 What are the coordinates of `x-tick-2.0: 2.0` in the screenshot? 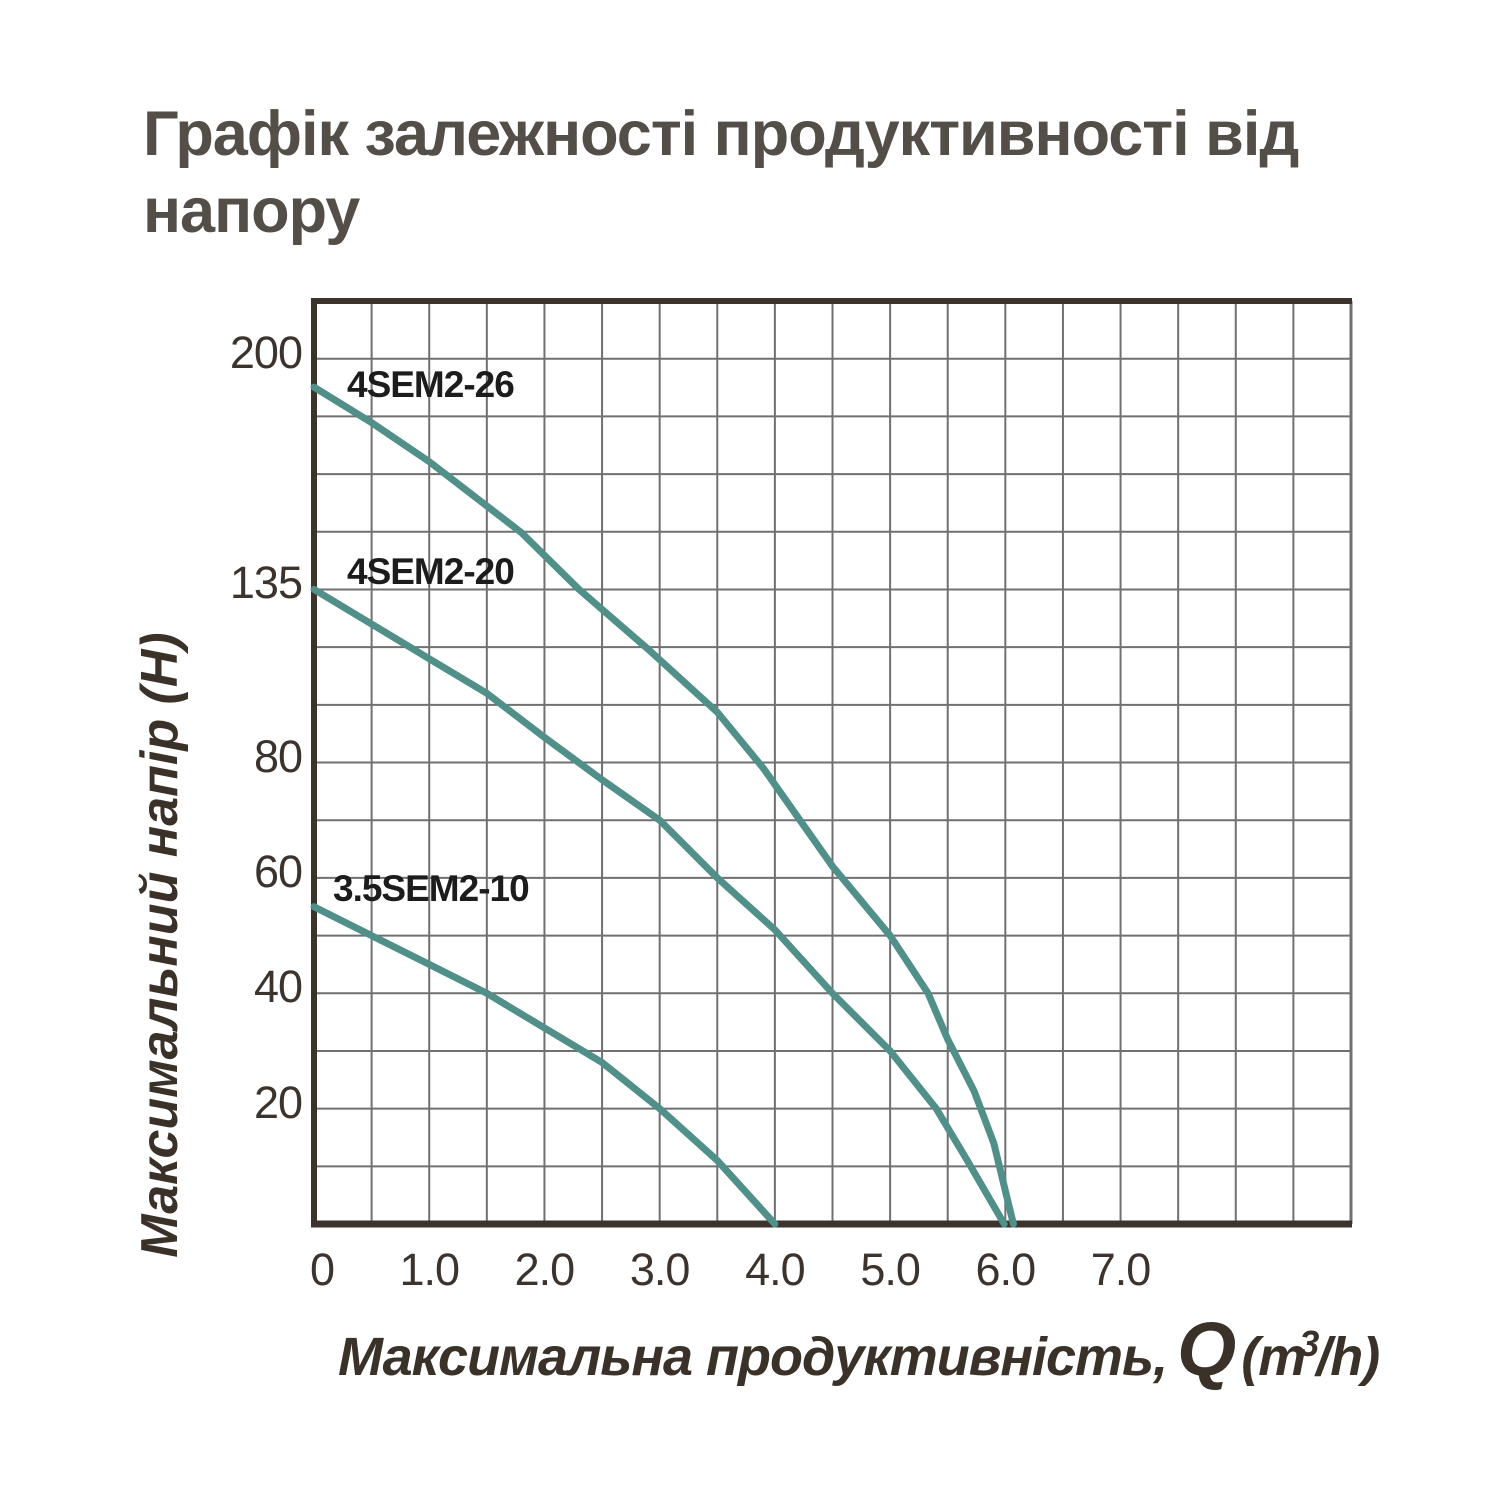 It's located at (545, 1269).